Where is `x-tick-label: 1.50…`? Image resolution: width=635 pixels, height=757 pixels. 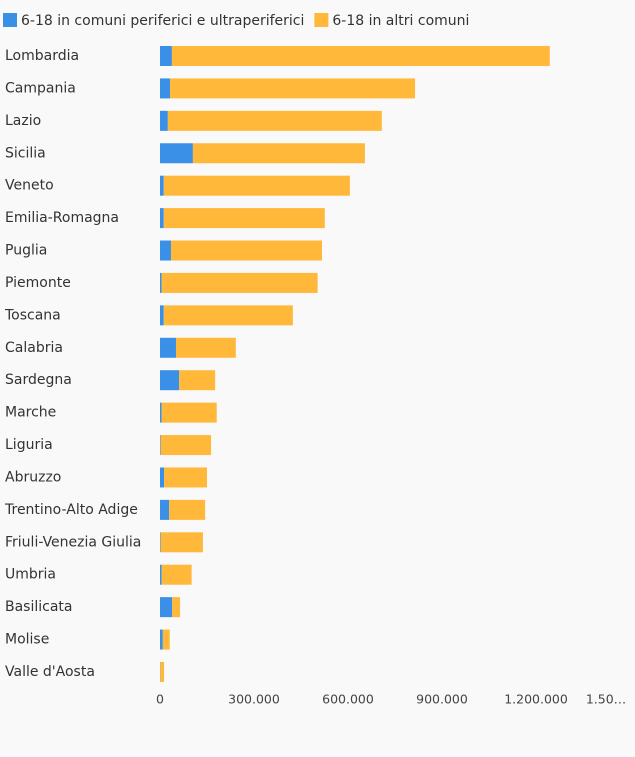 x-tick-label: 1.50… is located at coordinates (606, 699).